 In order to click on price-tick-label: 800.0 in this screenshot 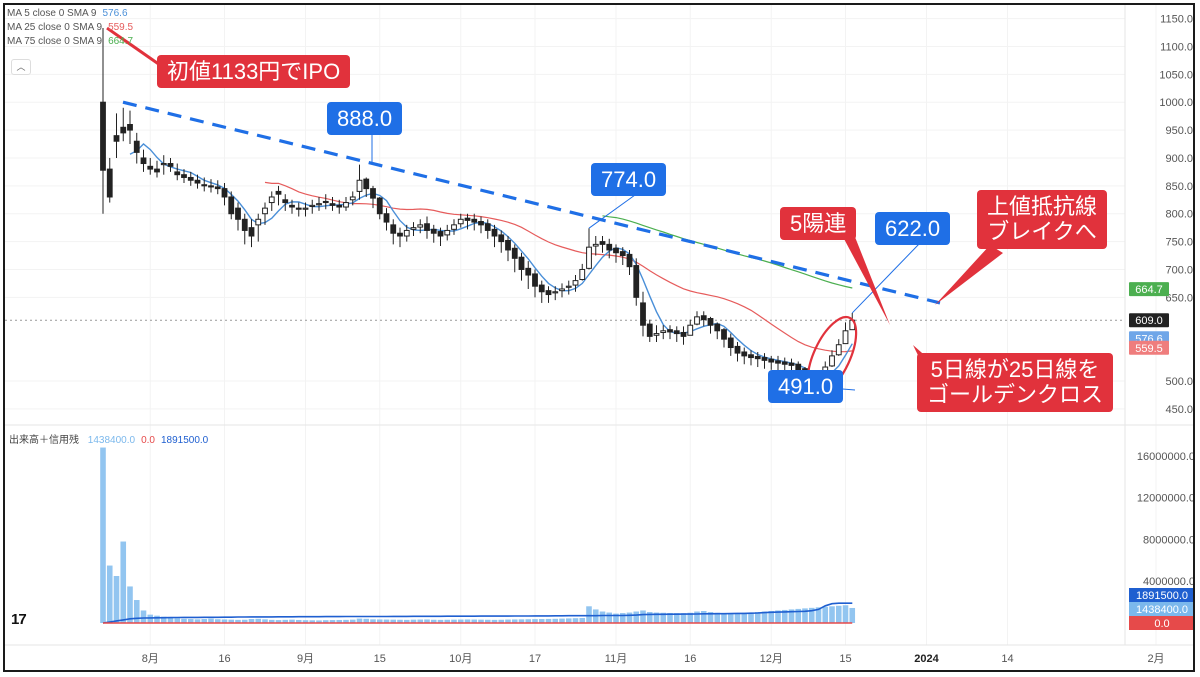, I will do `click(1179, 215)`.